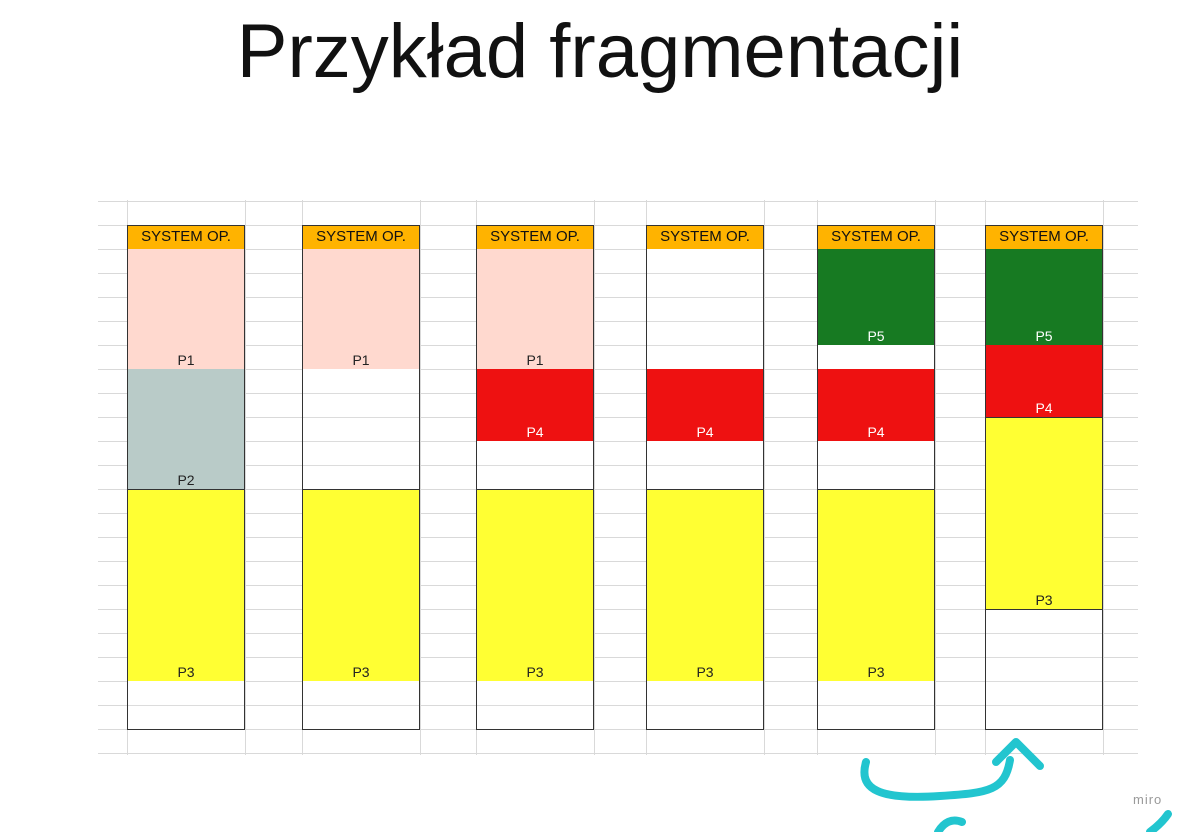  Describe the element at coordinates (1148, 799) in the screenshot. I see `watermark: miro` at that location.